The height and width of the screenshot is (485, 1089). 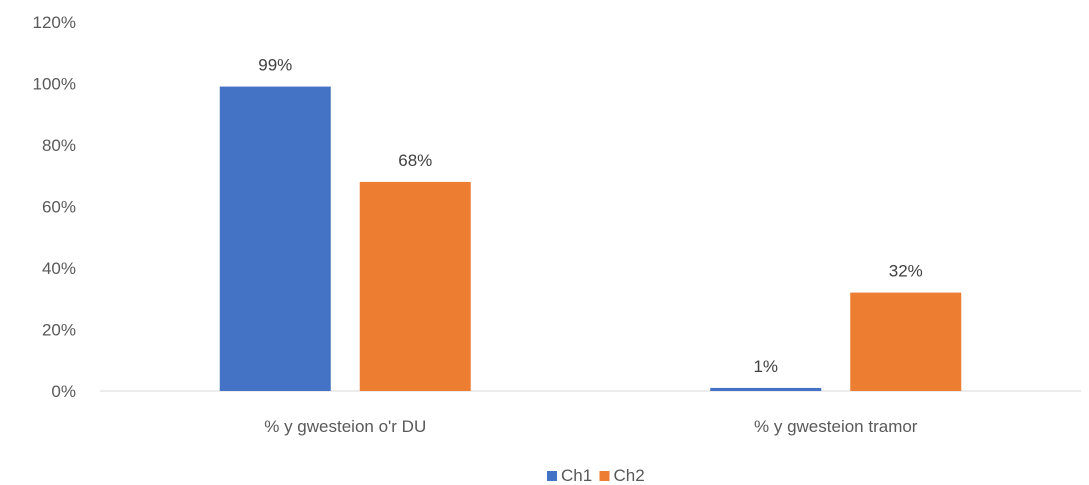 What do you see at coordinates (596, 475) in the screenshot?
I see `legend: Ch1 Ch2` at bounding box center [596, 475].